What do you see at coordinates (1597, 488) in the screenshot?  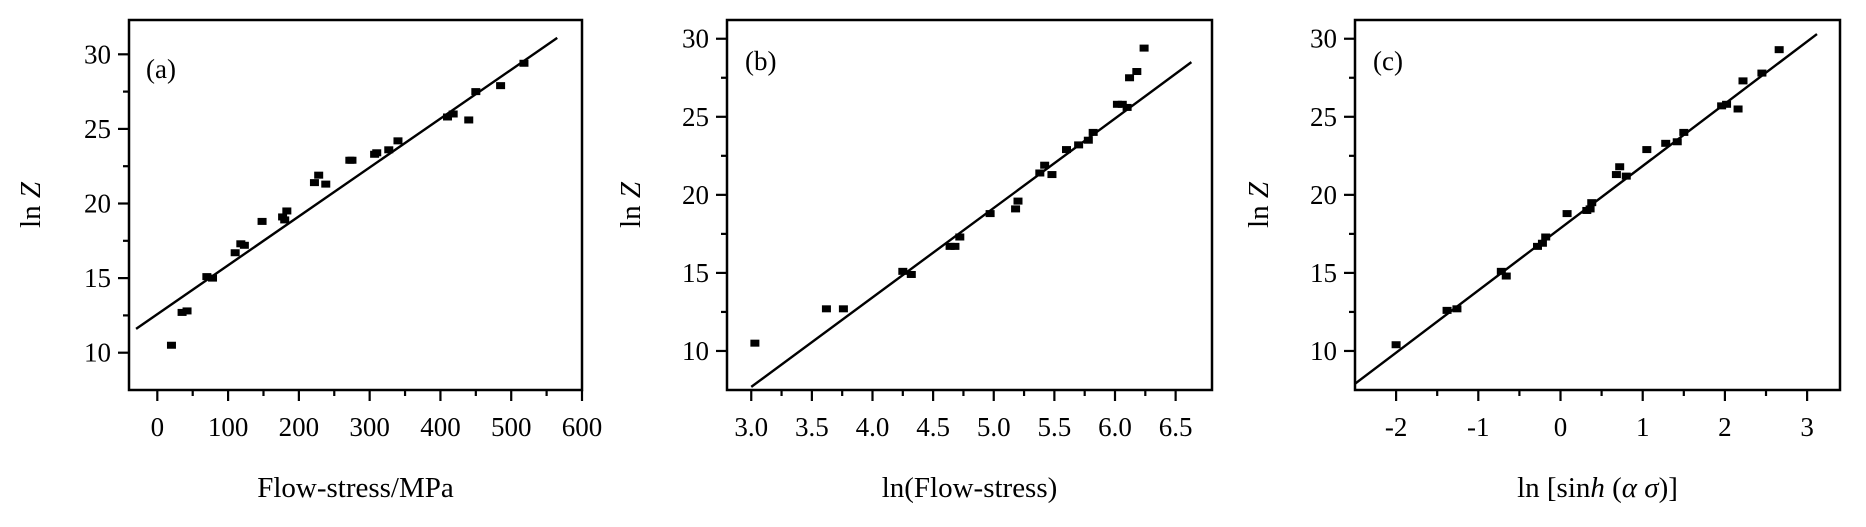 I see `x-axis-title-c: ln [sinh (α σ)]` at bounding box center [1597, 488].